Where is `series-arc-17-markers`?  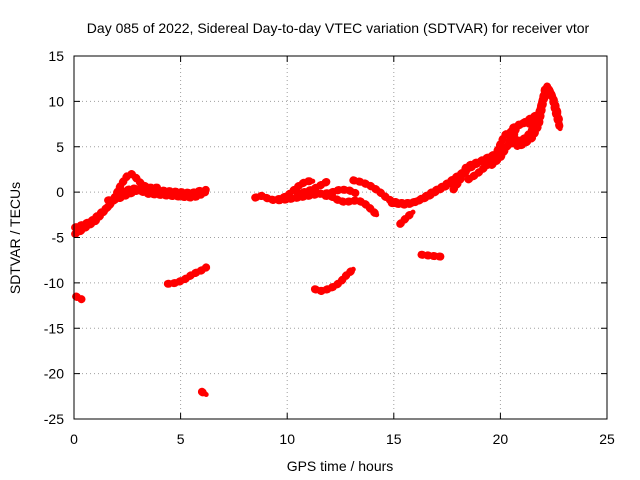 series-arc-17-markers is located at coordinates (514, 132).